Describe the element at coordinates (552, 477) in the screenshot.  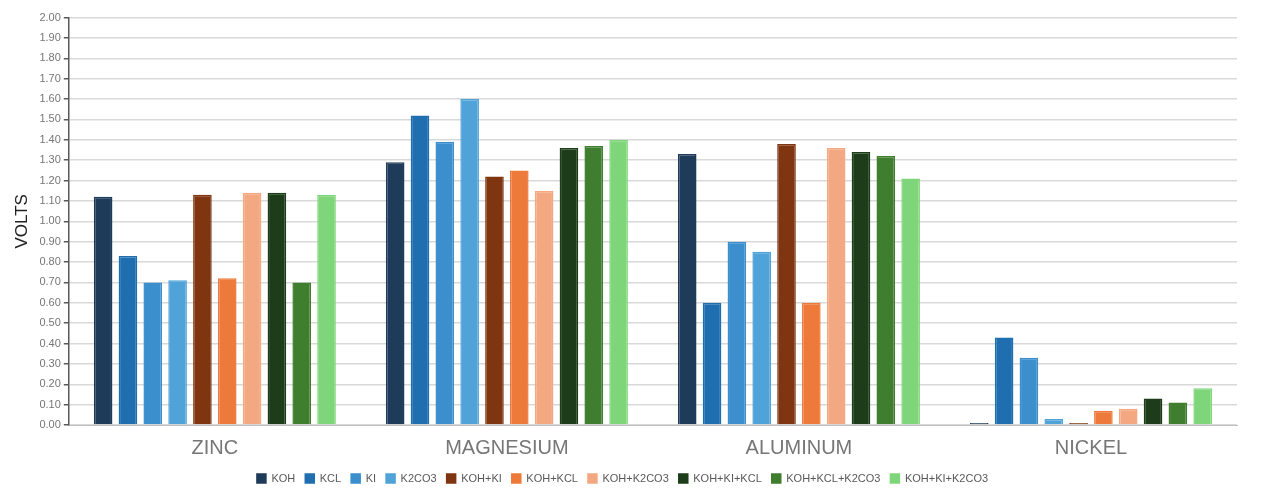
I see `legend-label: KOH+KCL` at that location.